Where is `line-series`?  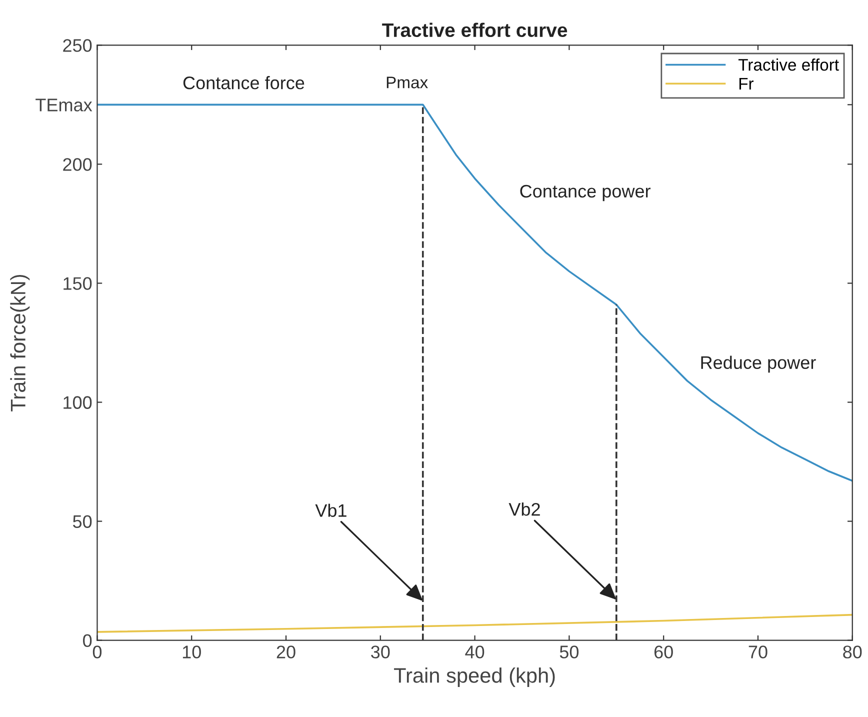 line-series is located at coordinates (474, 623).